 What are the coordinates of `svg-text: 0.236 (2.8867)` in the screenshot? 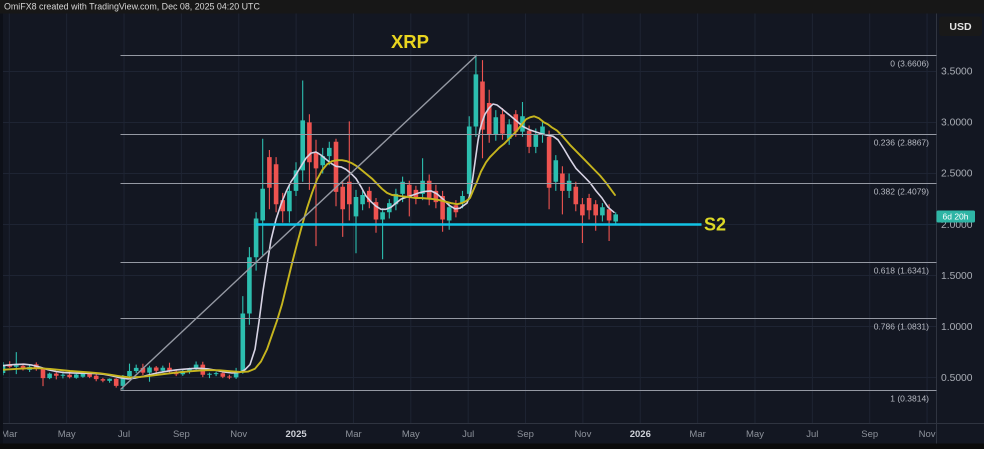 It's located at (901, 143).